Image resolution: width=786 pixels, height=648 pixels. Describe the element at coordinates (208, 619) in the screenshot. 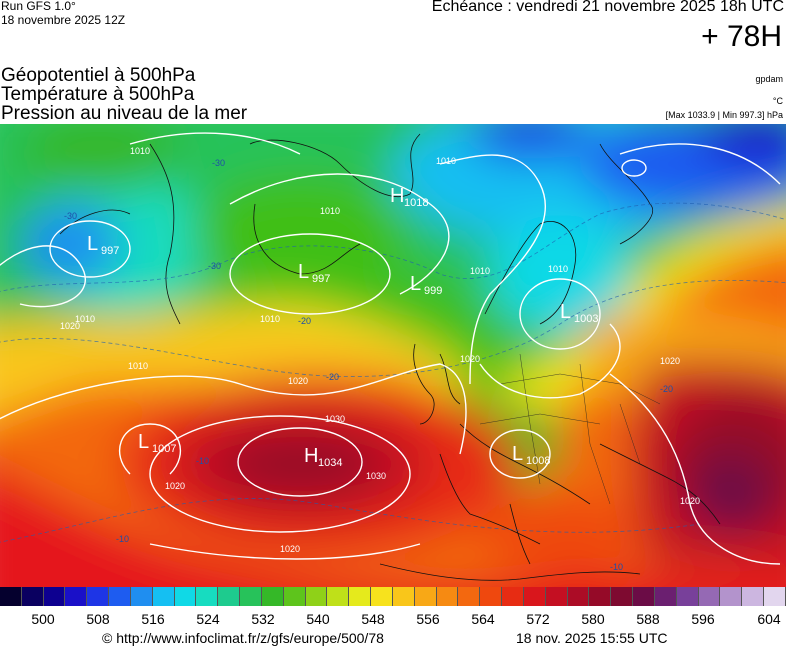

I see `scale-tick-label: 524` at that location.